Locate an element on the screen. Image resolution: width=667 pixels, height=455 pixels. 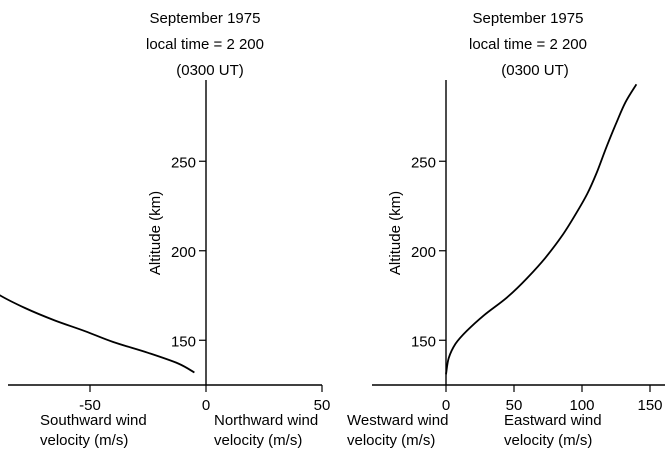
x-tick-label: -50 is located at coordinates (90, 405).